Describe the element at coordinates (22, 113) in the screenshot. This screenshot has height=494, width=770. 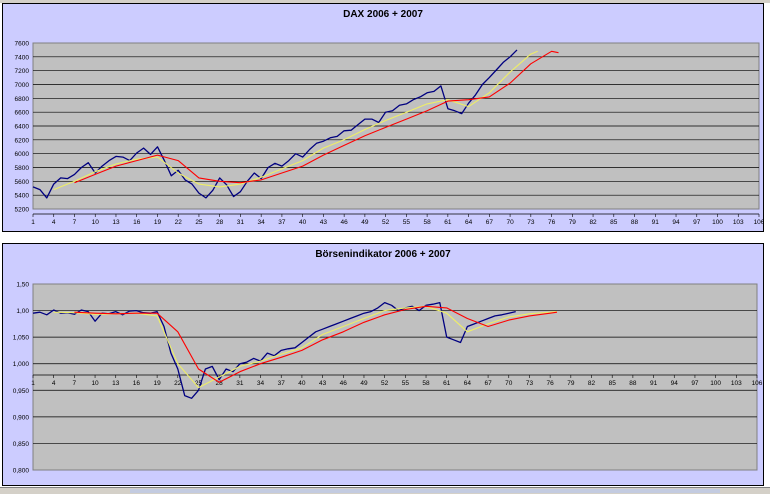
I see `y-tick-label: 6600` at that location.